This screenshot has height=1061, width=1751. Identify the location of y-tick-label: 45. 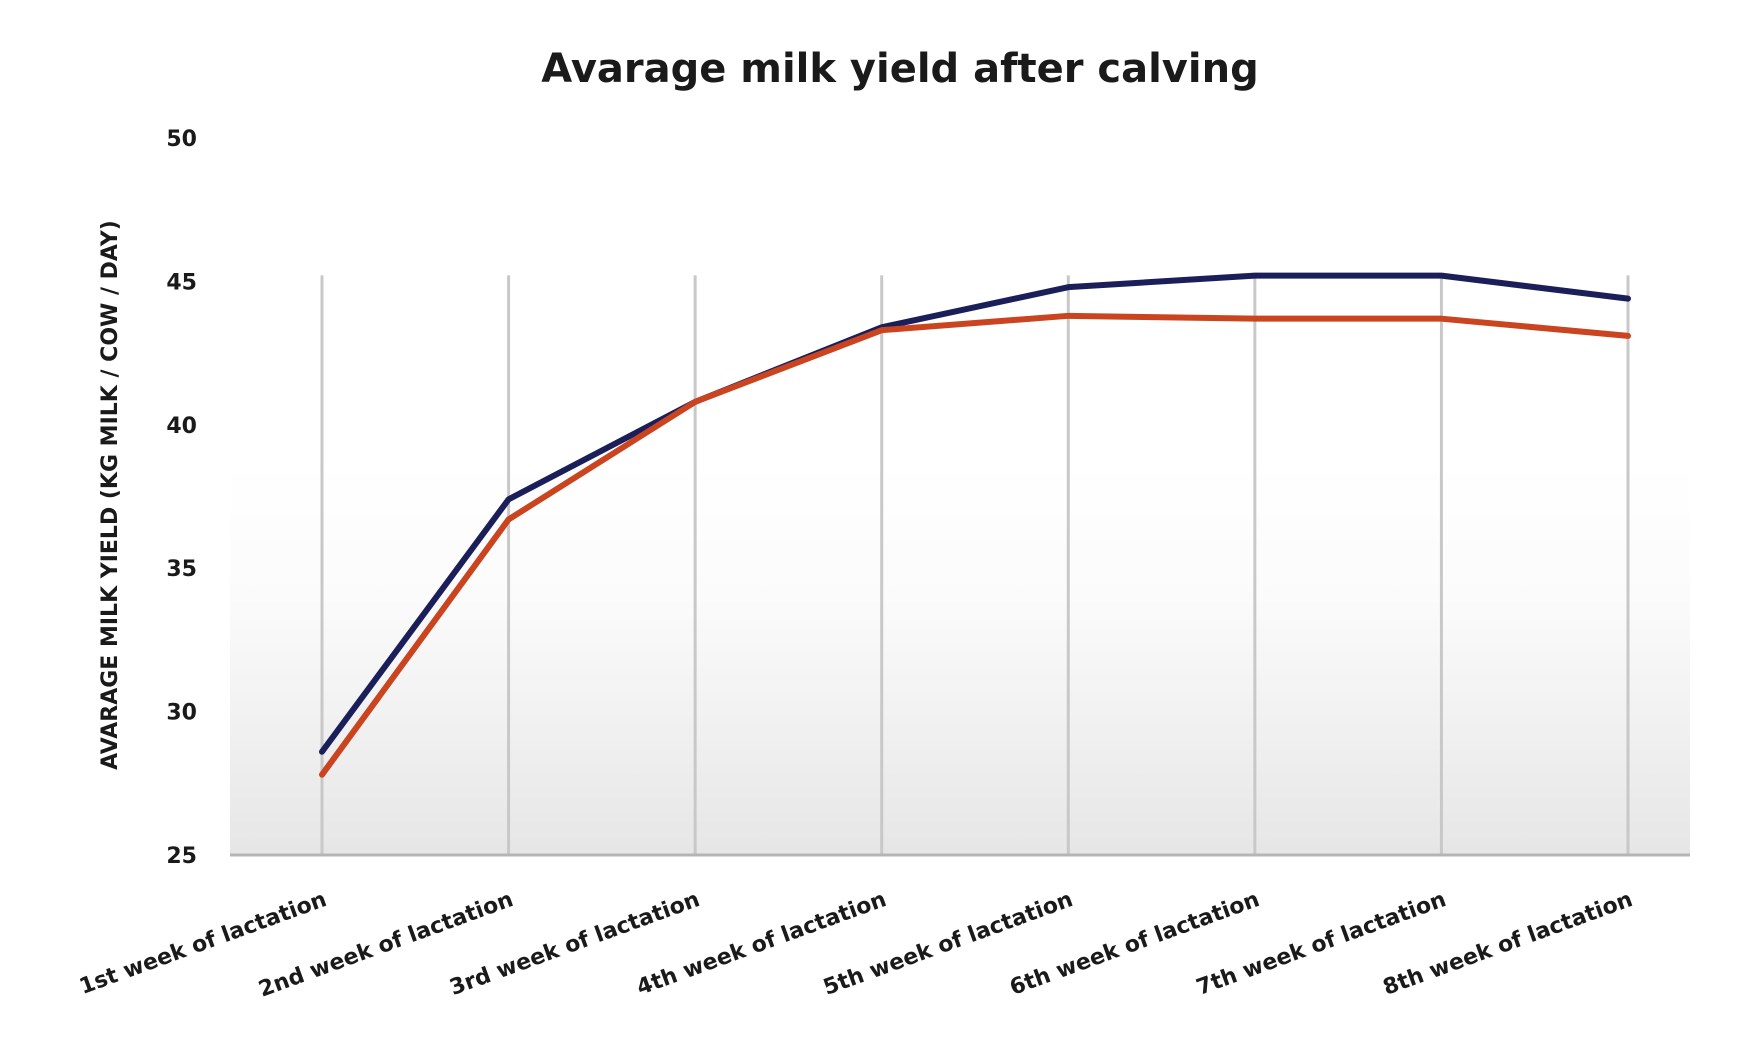
(181, 282).